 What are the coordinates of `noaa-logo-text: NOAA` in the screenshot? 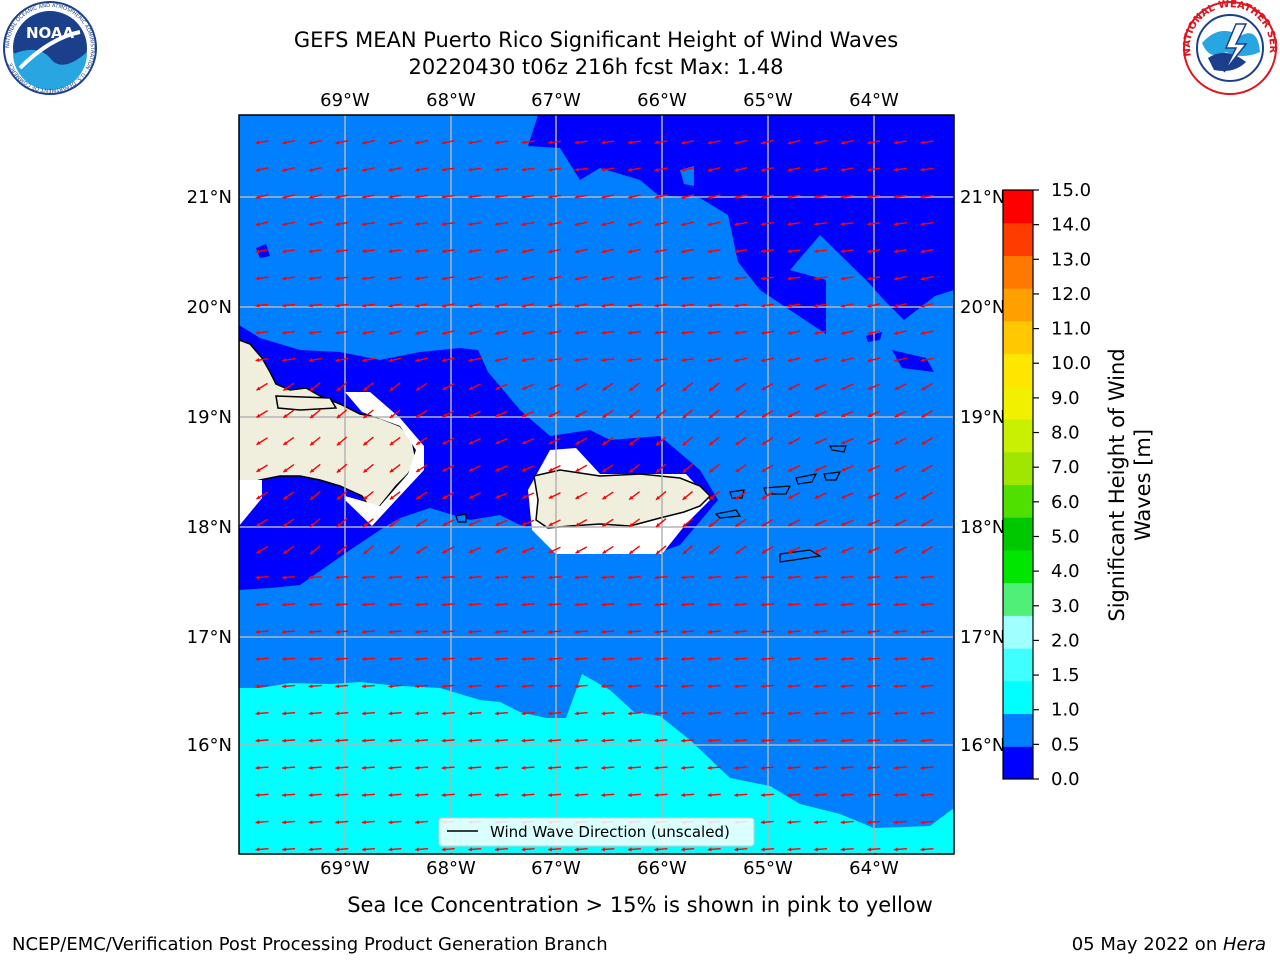 It's located at (50, 33).